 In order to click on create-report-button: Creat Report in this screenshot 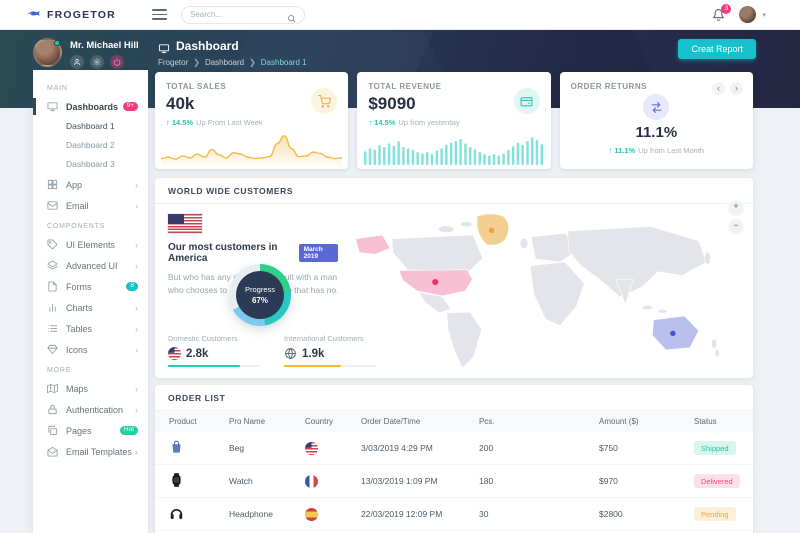, I will do `click(717, 49)`.